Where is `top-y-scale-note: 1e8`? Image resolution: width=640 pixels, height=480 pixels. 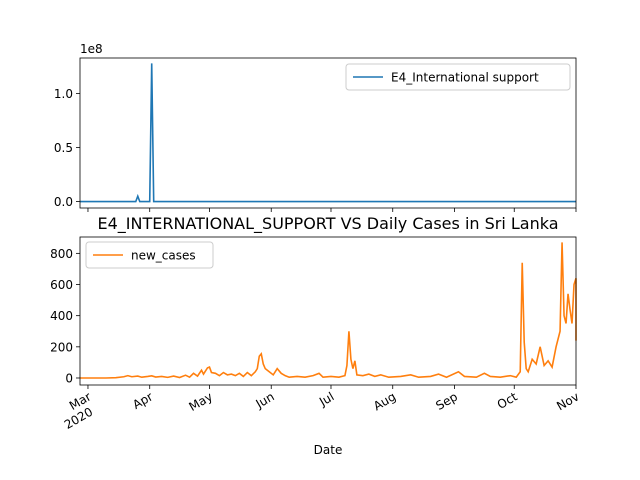 top-y-scale-note: 1e8 is located at coordinates (91, 49).